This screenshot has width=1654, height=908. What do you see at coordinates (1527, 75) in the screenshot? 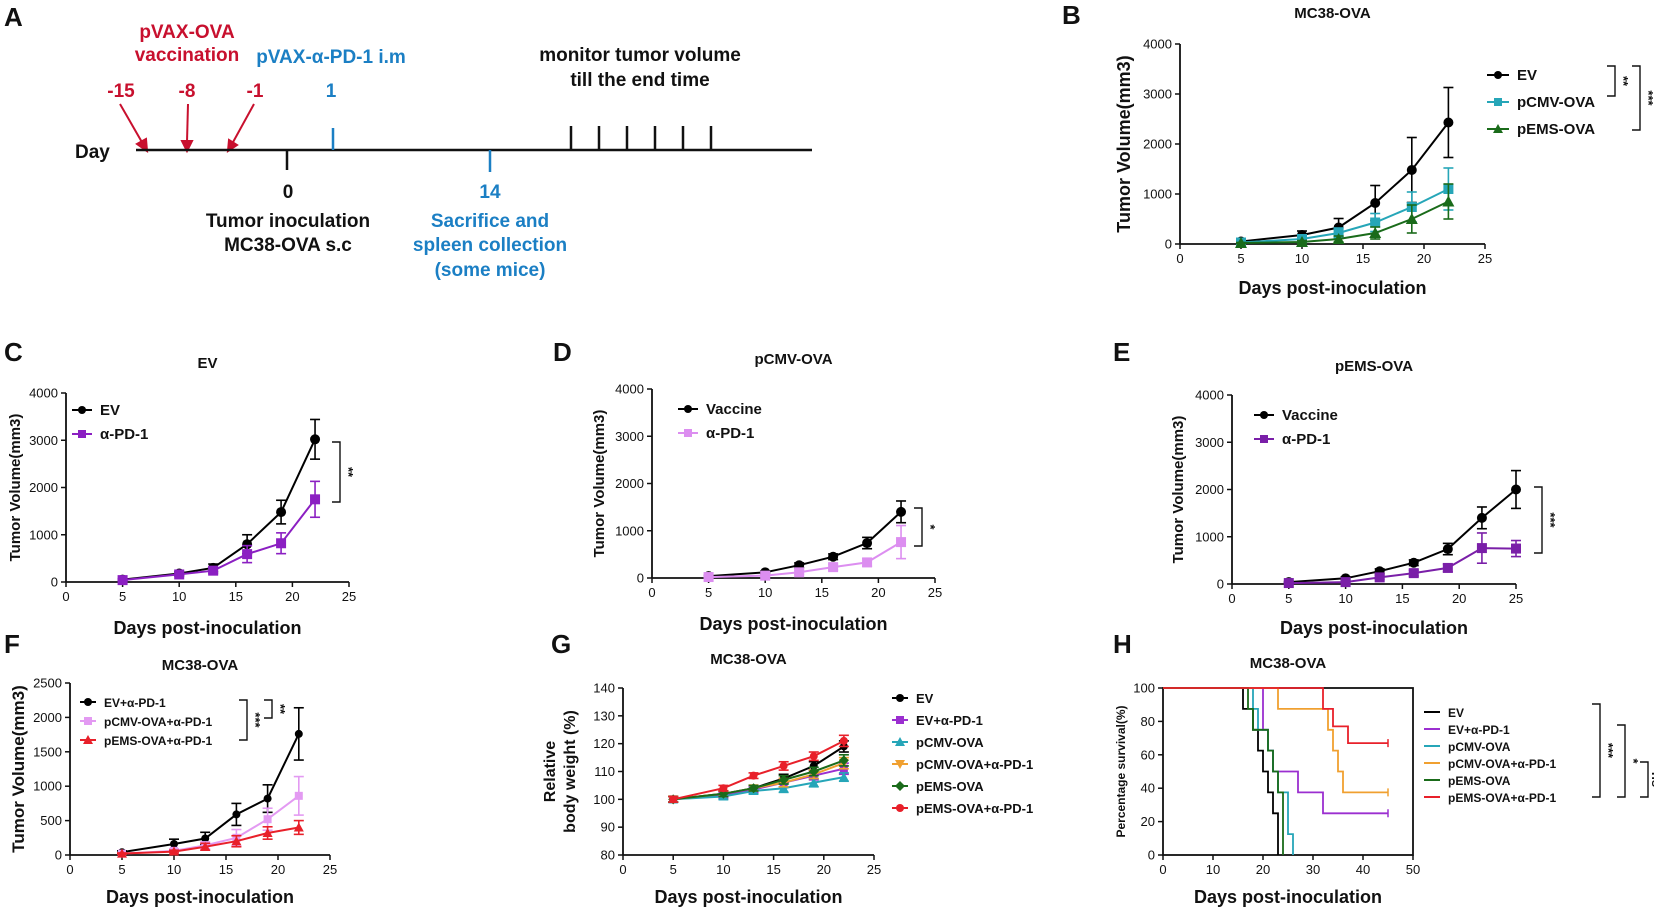
I see `legend-label: EV` at bounding box center [1527, 75].